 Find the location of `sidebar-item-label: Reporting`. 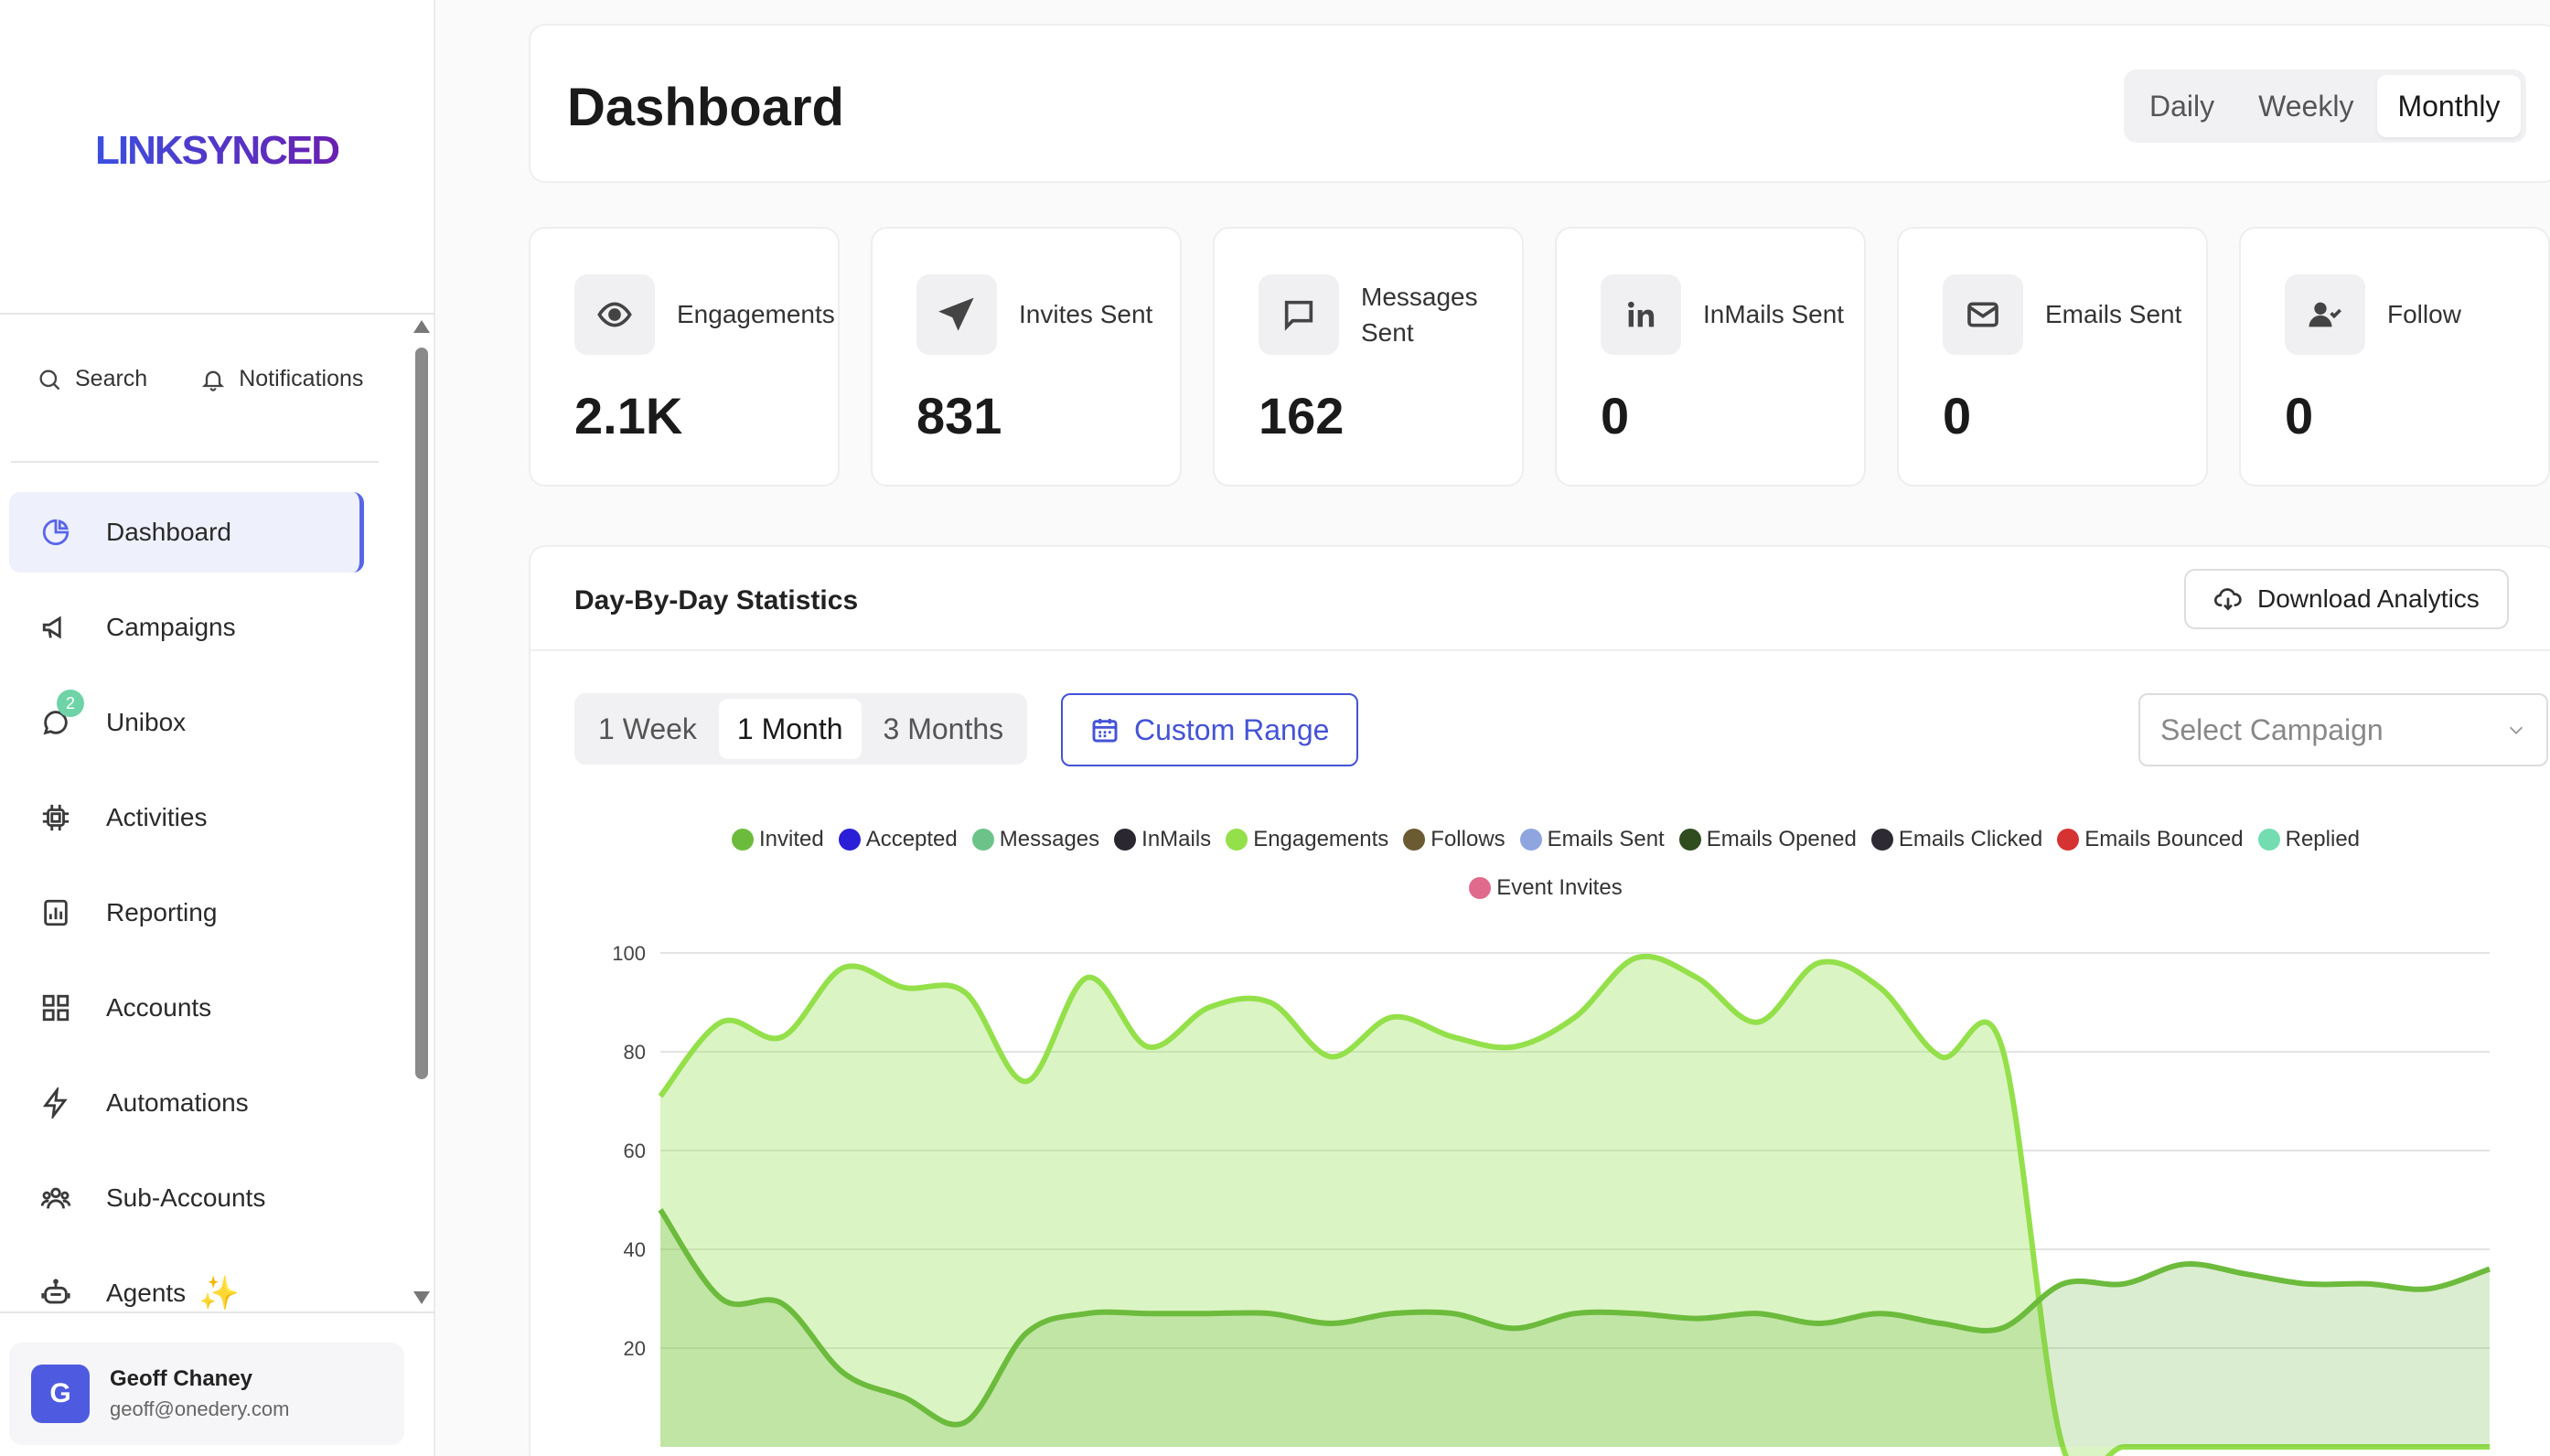

sidebar-item-label: Reporting is located at coordinates (162, 912).